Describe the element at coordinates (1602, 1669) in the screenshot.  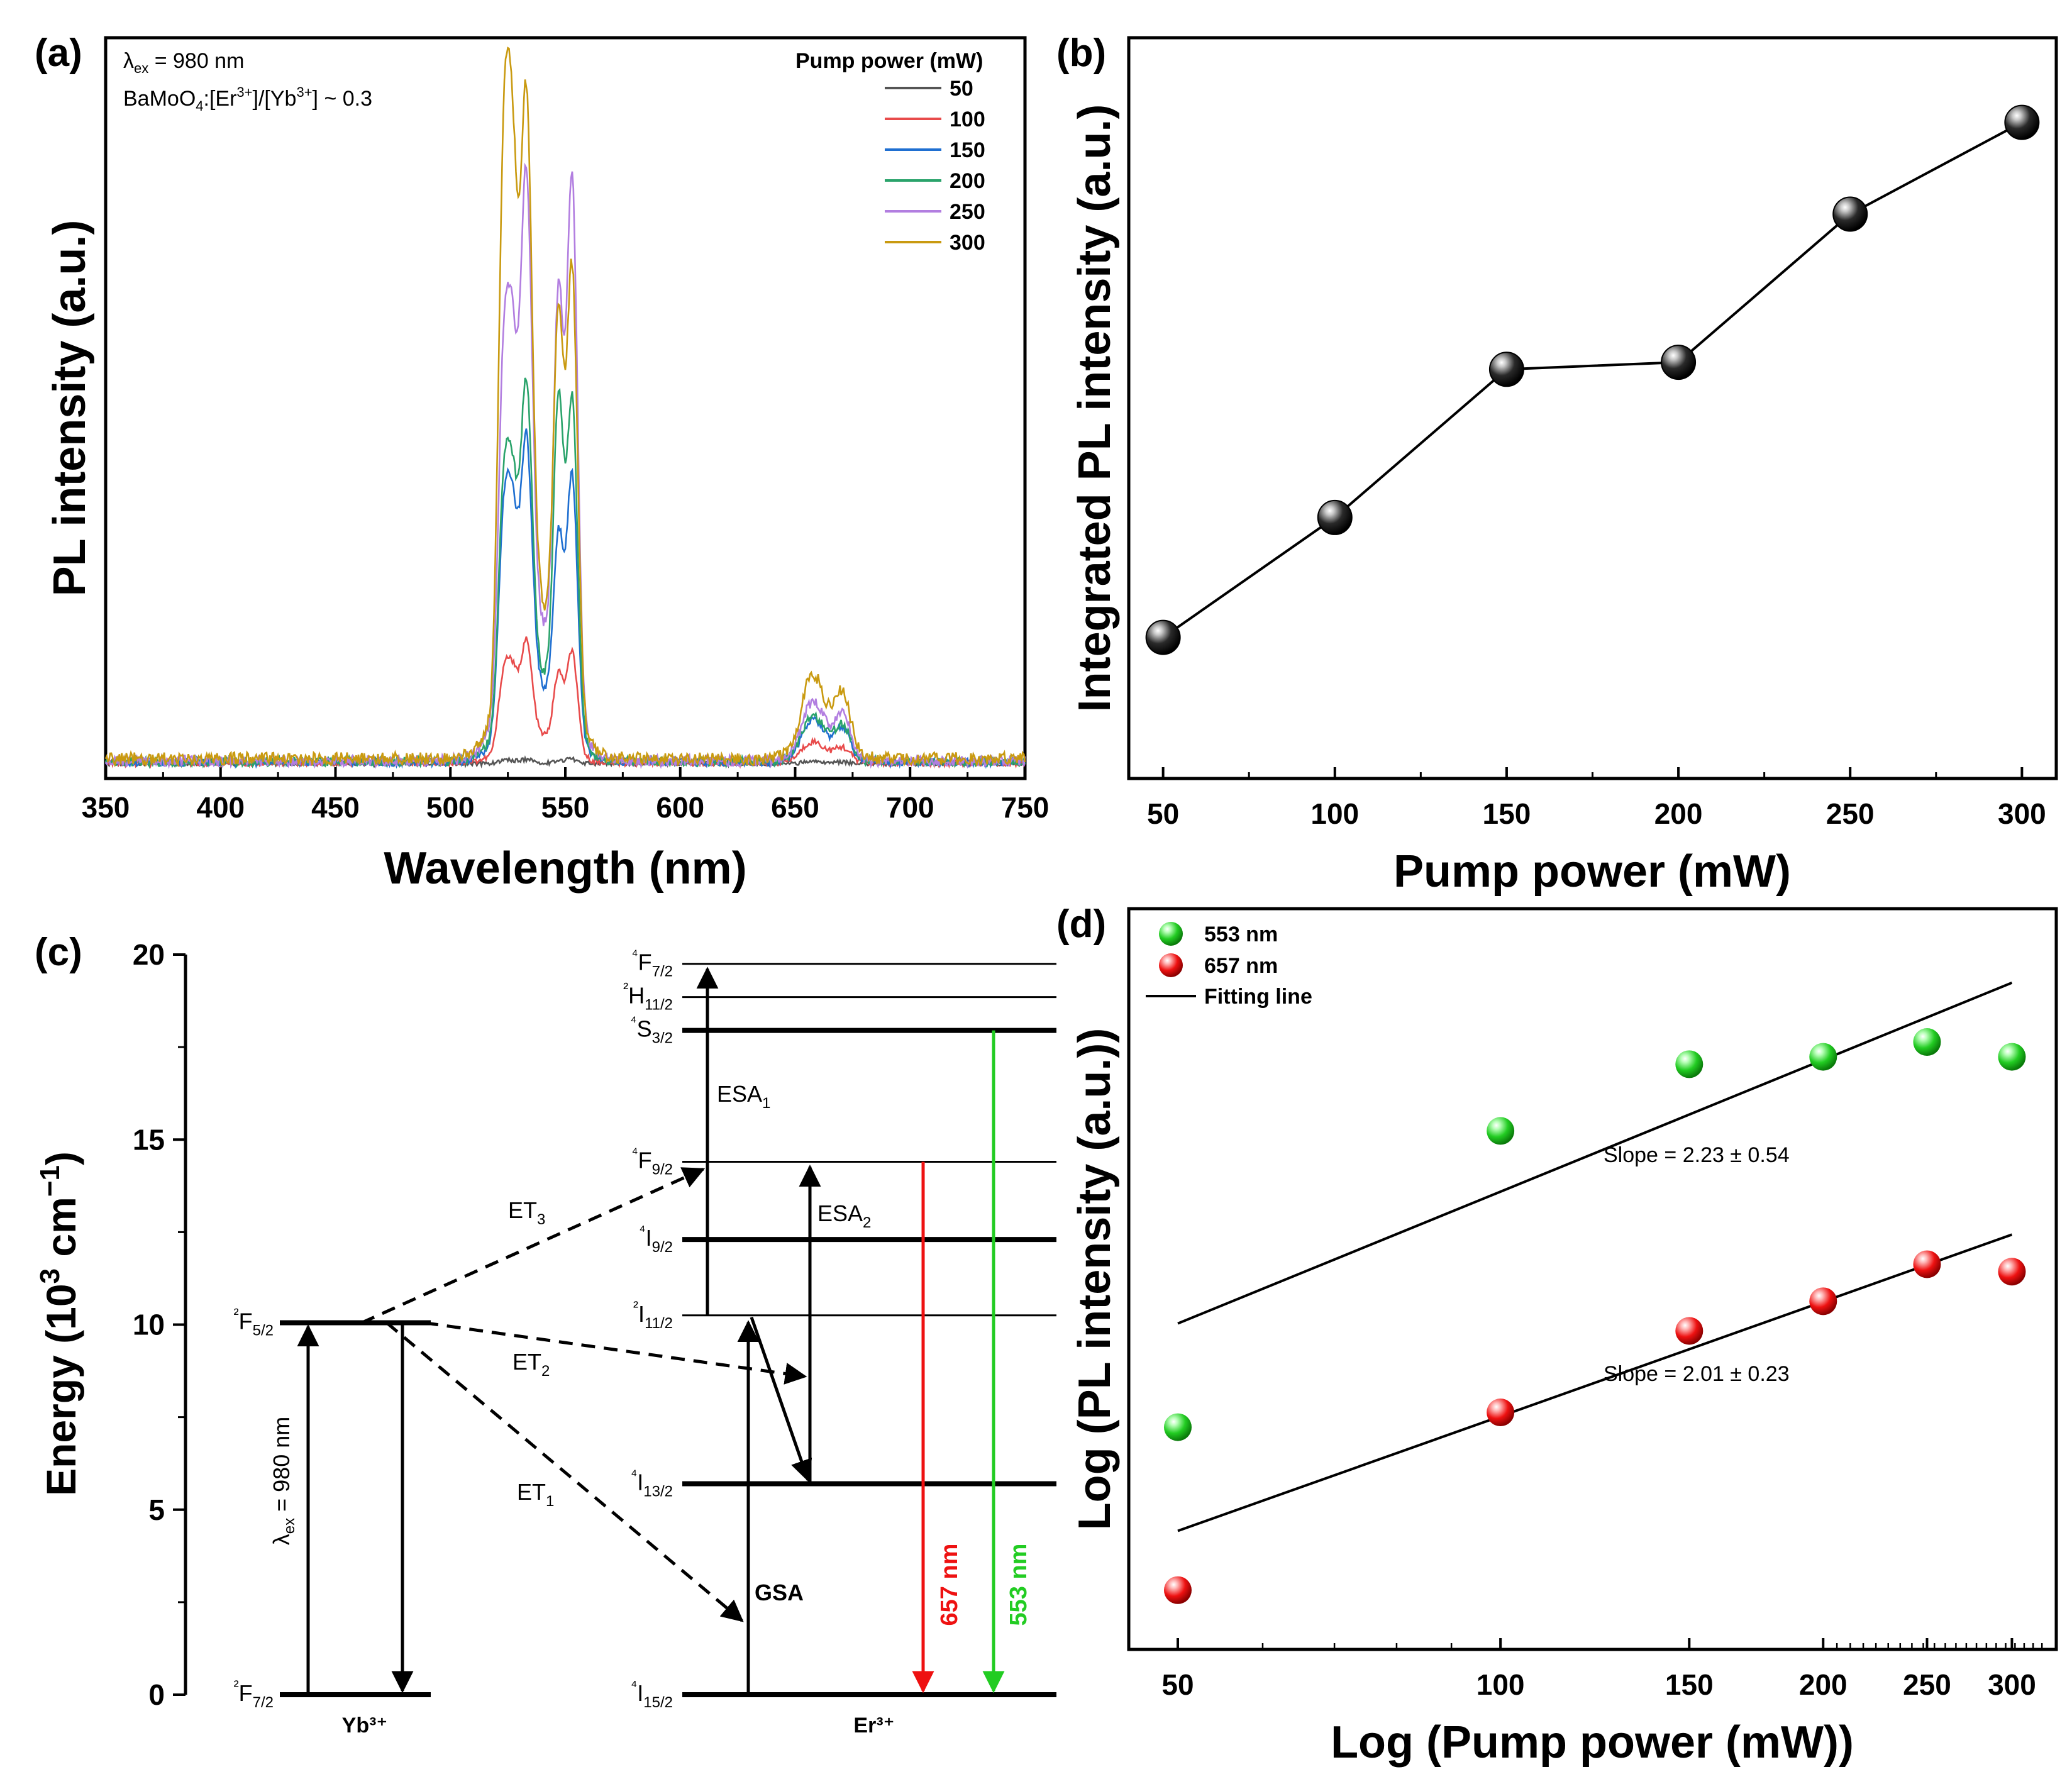
I see `panel-d-x-ticks: 50 100 150 200 250 300` at that location.